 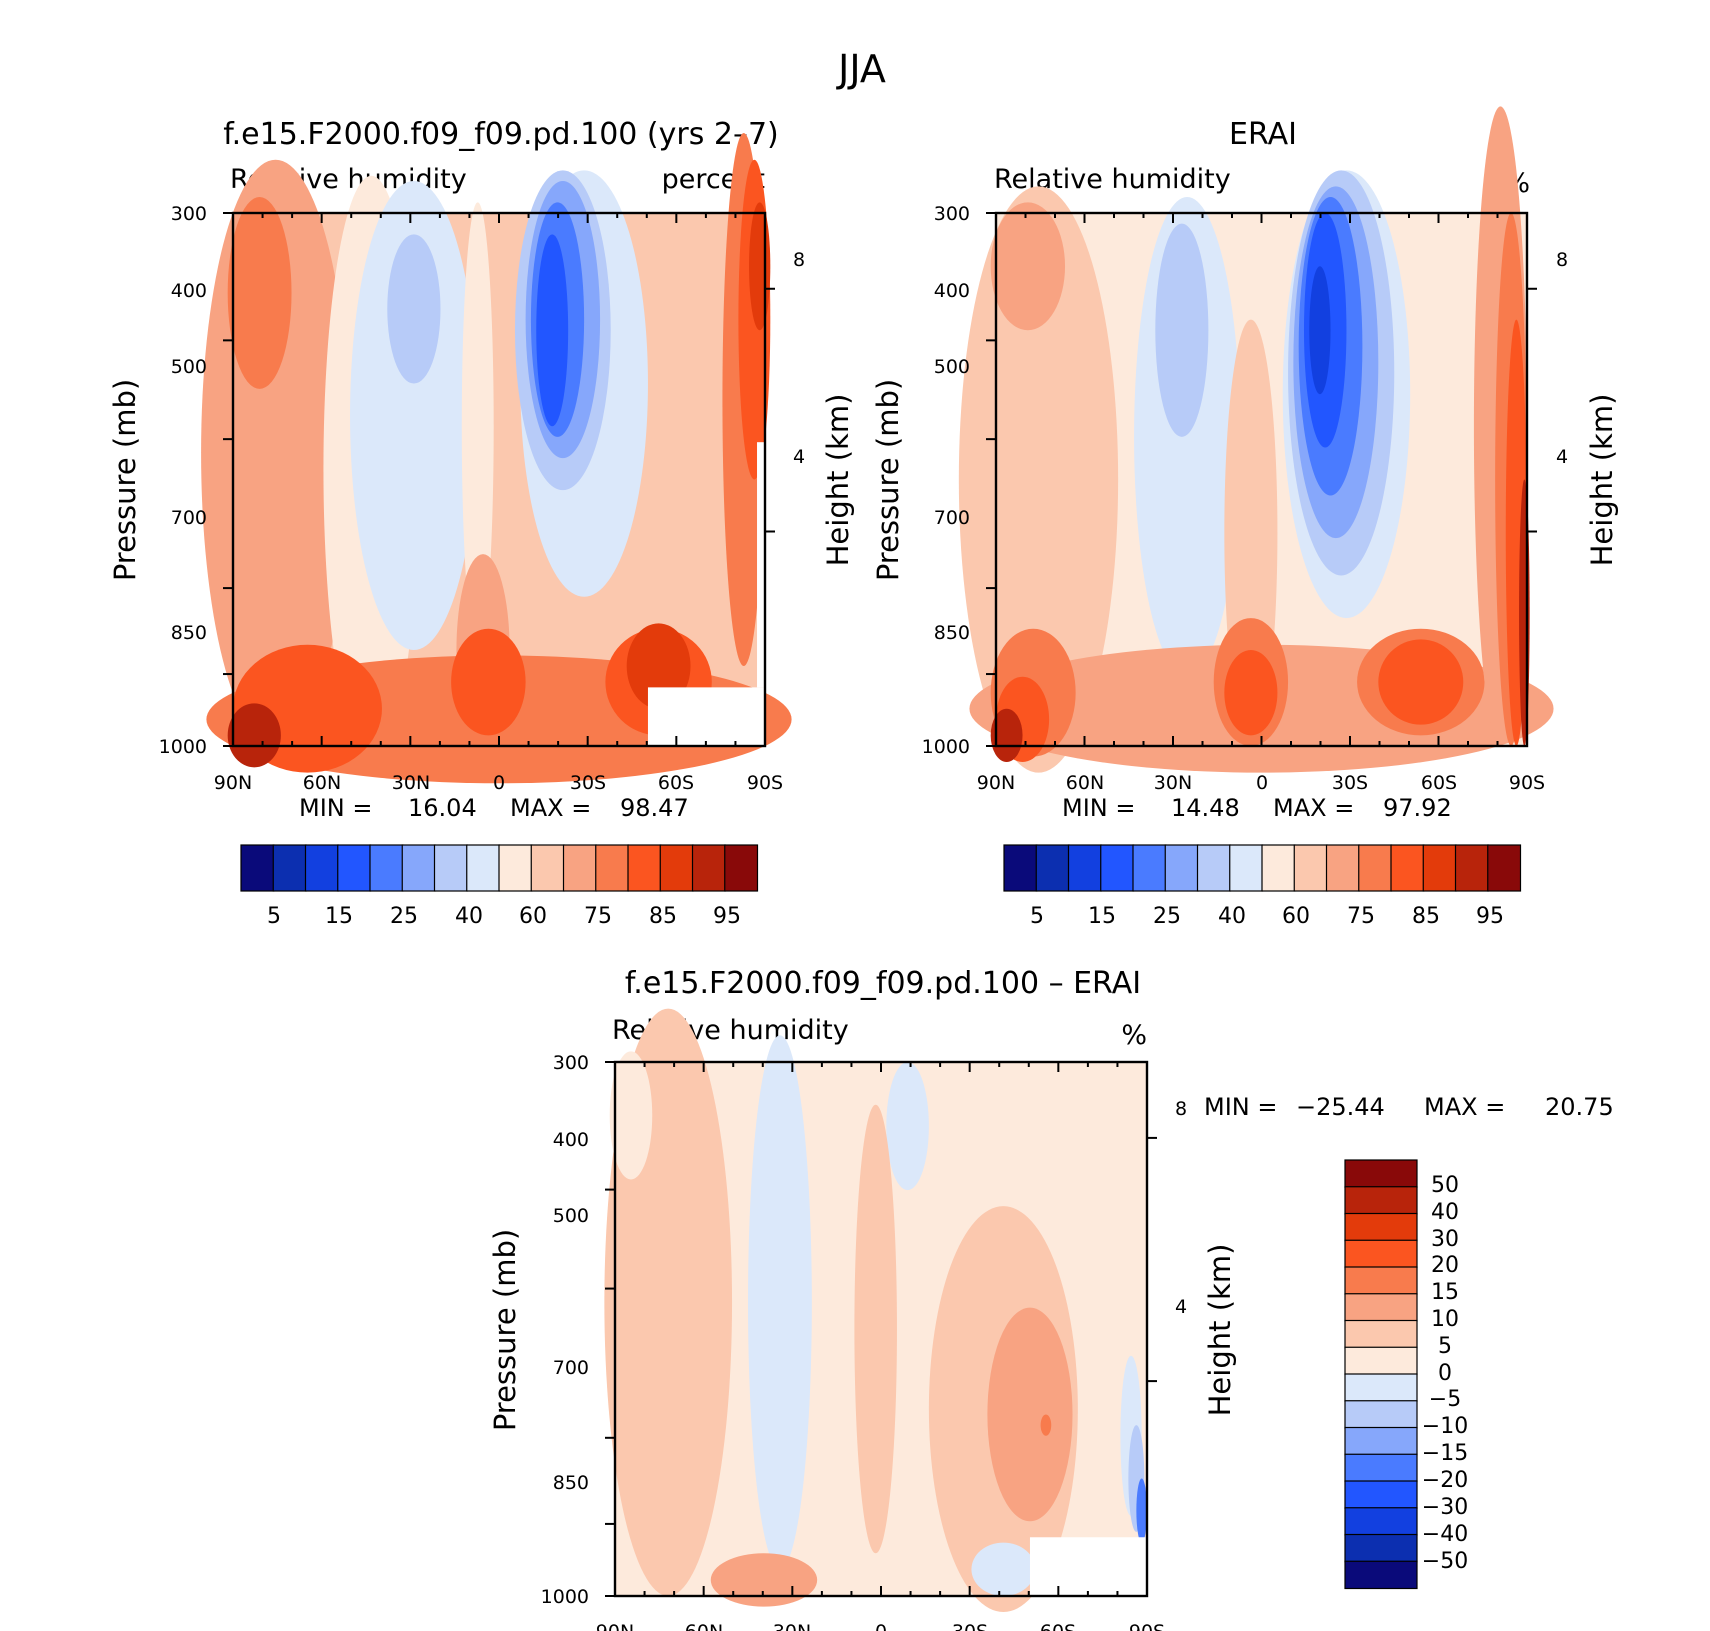 What do you see at coordinates (799, 358) in the screenshot?
I see `panel-model-right-tick-labels: 8 4` at bounding box center [799, 358].